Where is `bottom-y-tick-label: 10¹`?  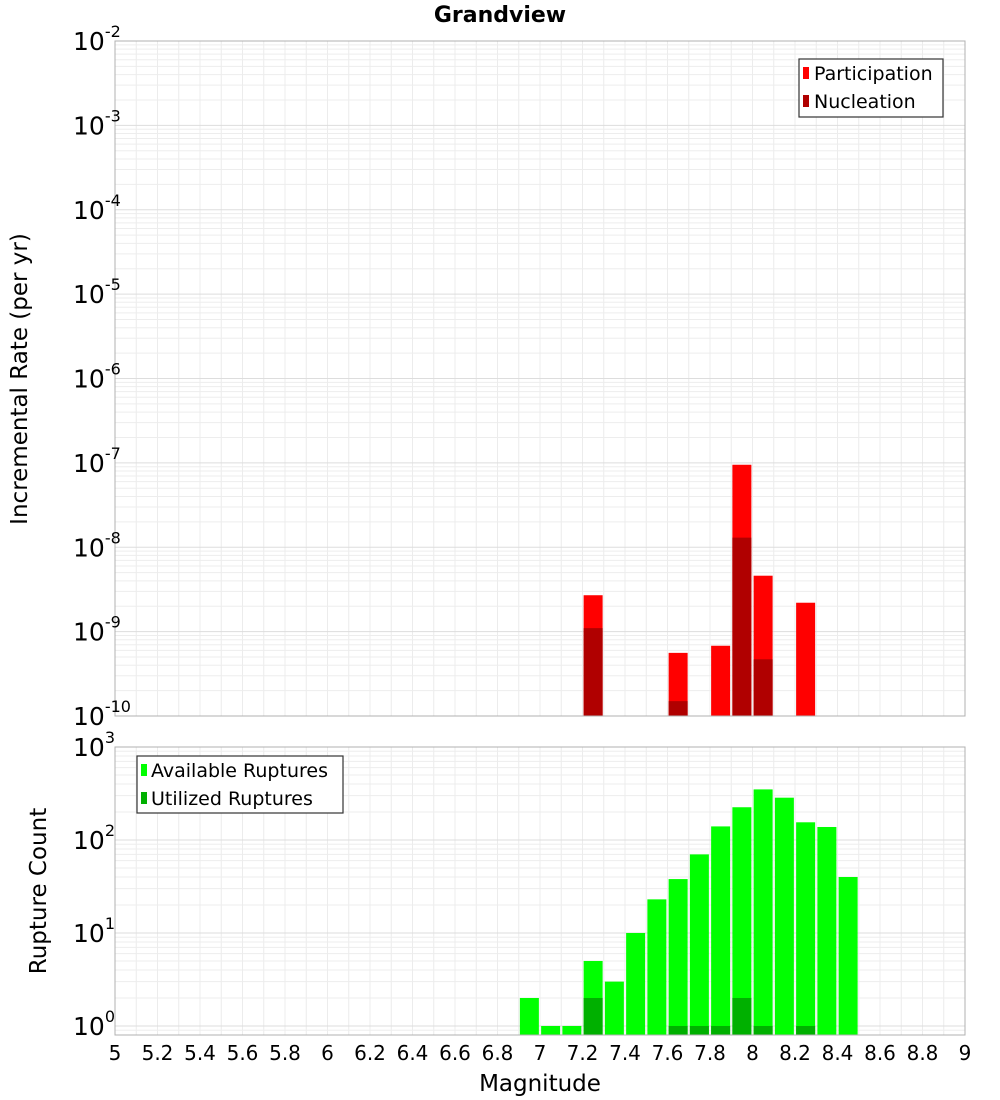 bottom-y-tick-label: 10¹ is located at coordinates (94, 931).